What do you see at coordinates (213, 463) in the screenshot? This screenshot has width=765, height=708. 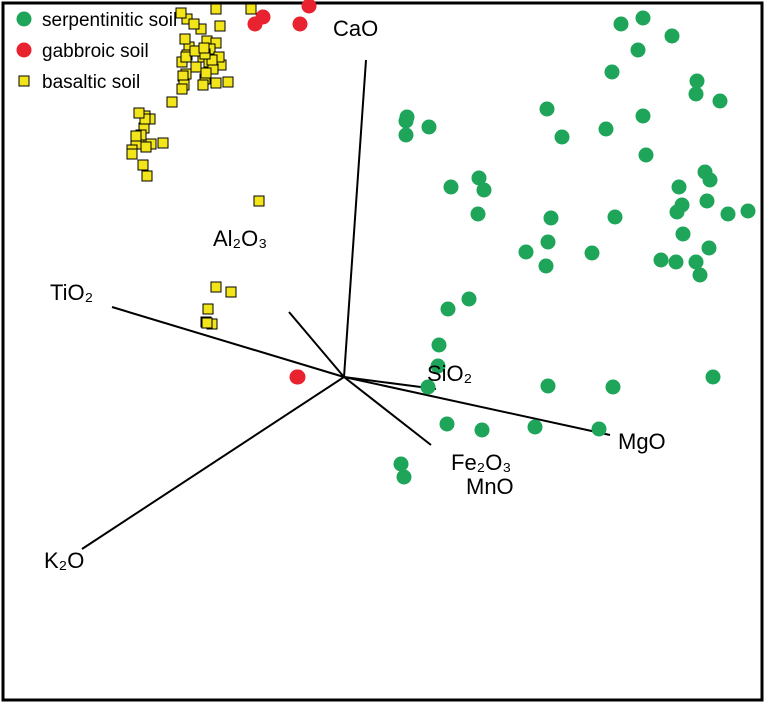 I see `vector-k2o` at bounding box center [213, 463].